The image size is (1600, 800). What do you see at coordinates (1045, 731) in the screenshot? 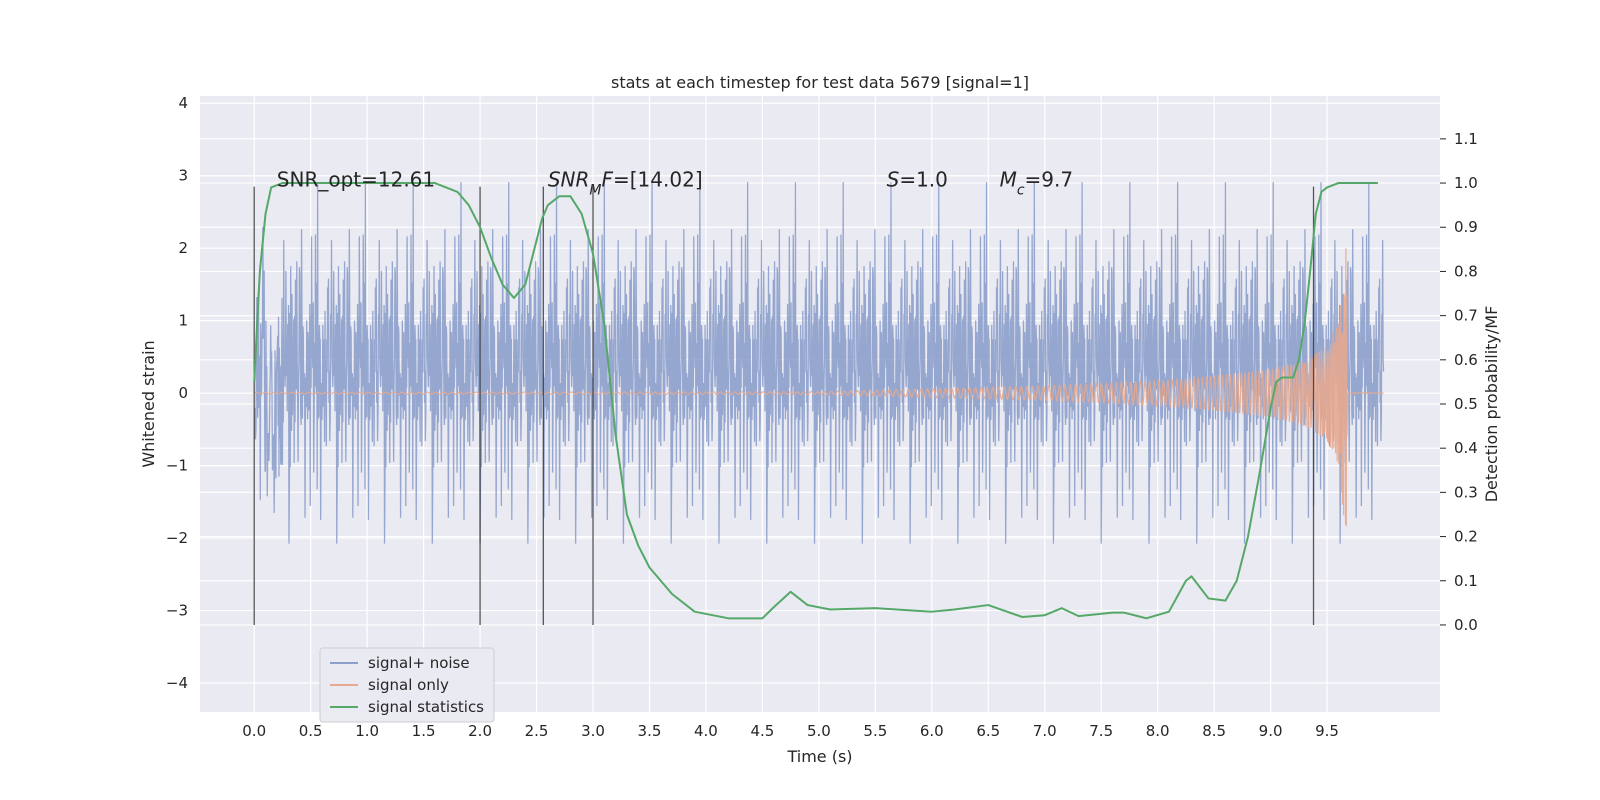
I see `x-tick-label: 7.0` at bounding box center [1045, 731].